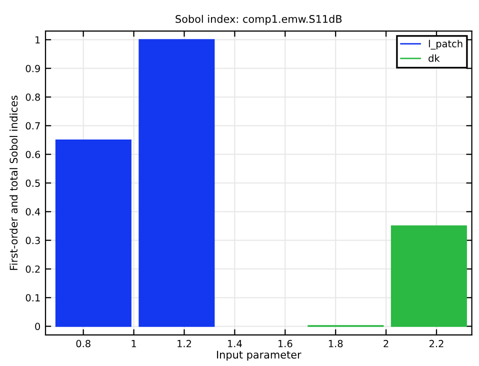 Image resolution: width=479 pixels, height=366 pixels. Describe the element at coordinates (335, 344) in the screenshot. I see `x-tick-label: 1.8` at that location.